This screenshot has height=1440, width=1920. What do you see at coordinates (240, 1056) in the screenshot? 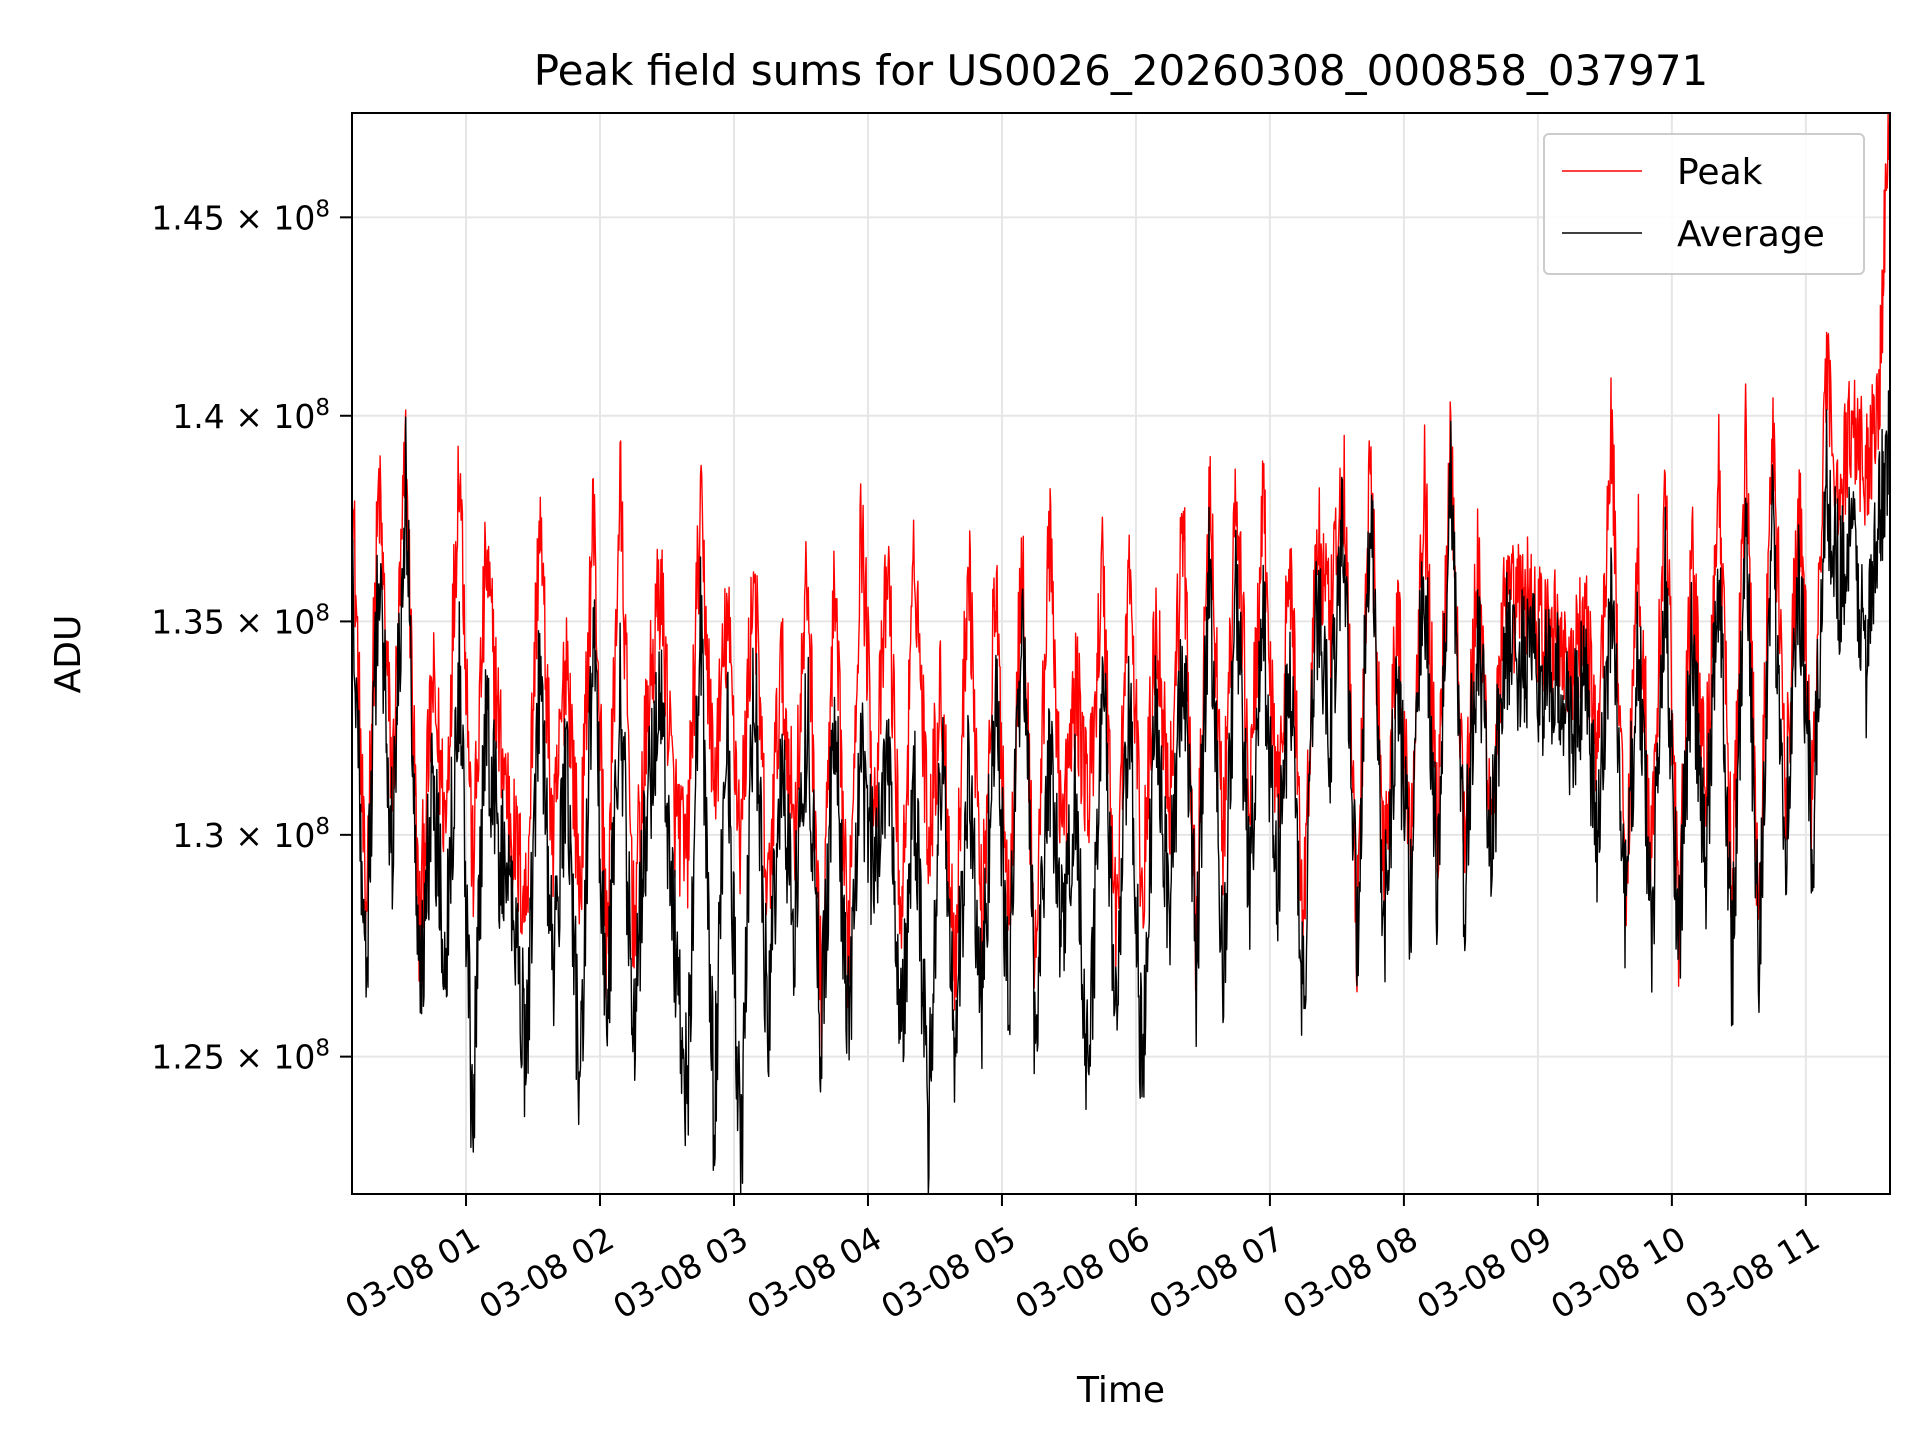
I see `y-tick-label: 1.25 × 108` at bounding box center [240, 1056].